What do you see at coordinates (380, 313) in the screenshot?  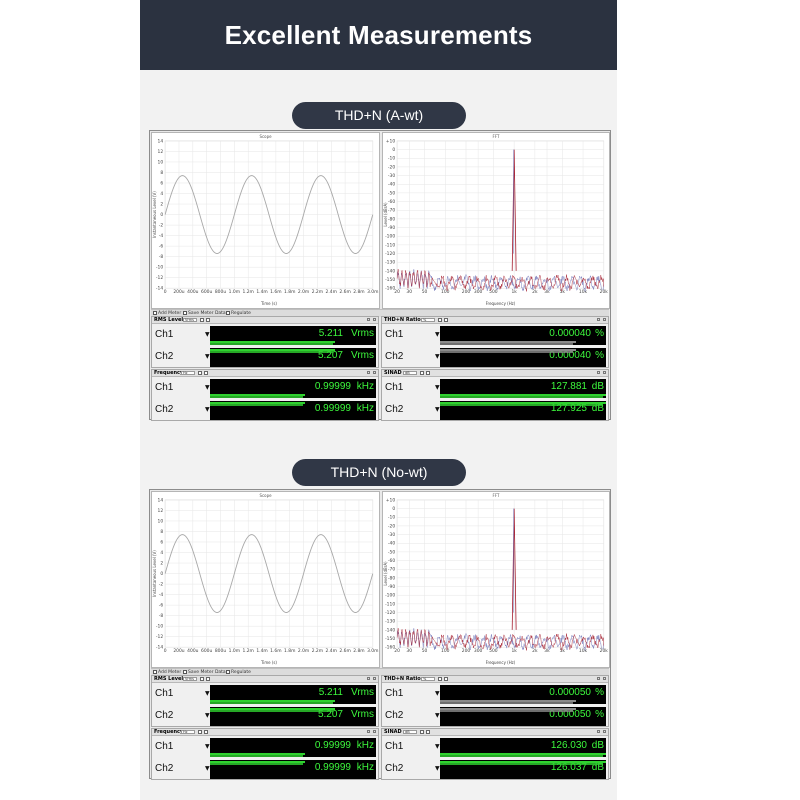 I see `meter-toolbar: Add Meter Save Meter Data Regulate` at bounding box center [380, 313].